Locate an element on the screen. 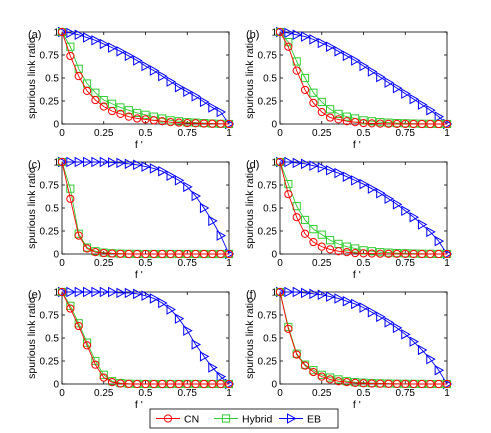 The image size is (491, 433). axes-box is located at coordinates (145, 338).